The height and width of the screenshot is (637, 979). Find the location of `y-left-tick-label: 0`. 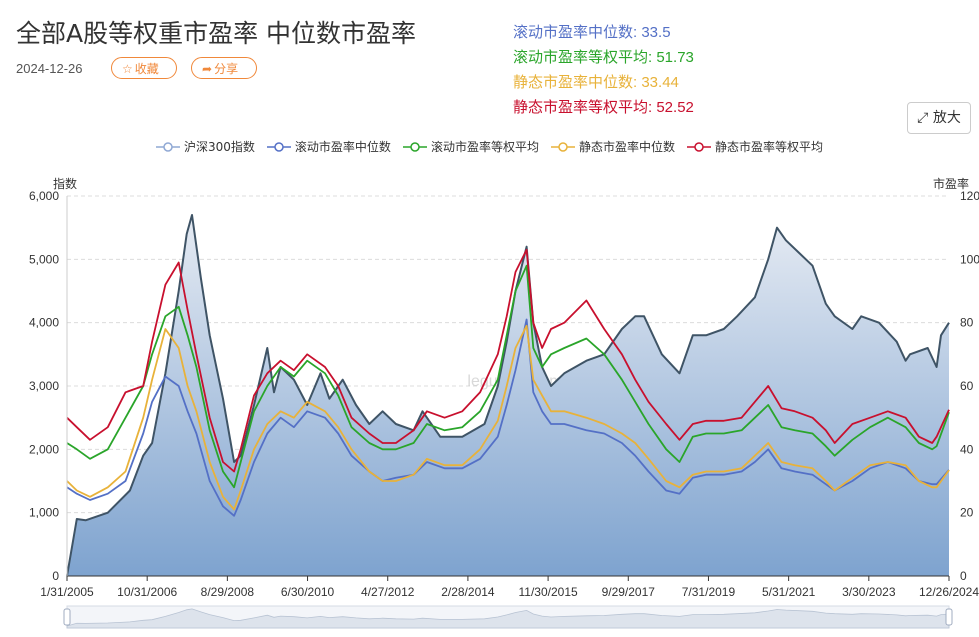

y-left-tick-label: 0 is located at coordinates (55, 576).